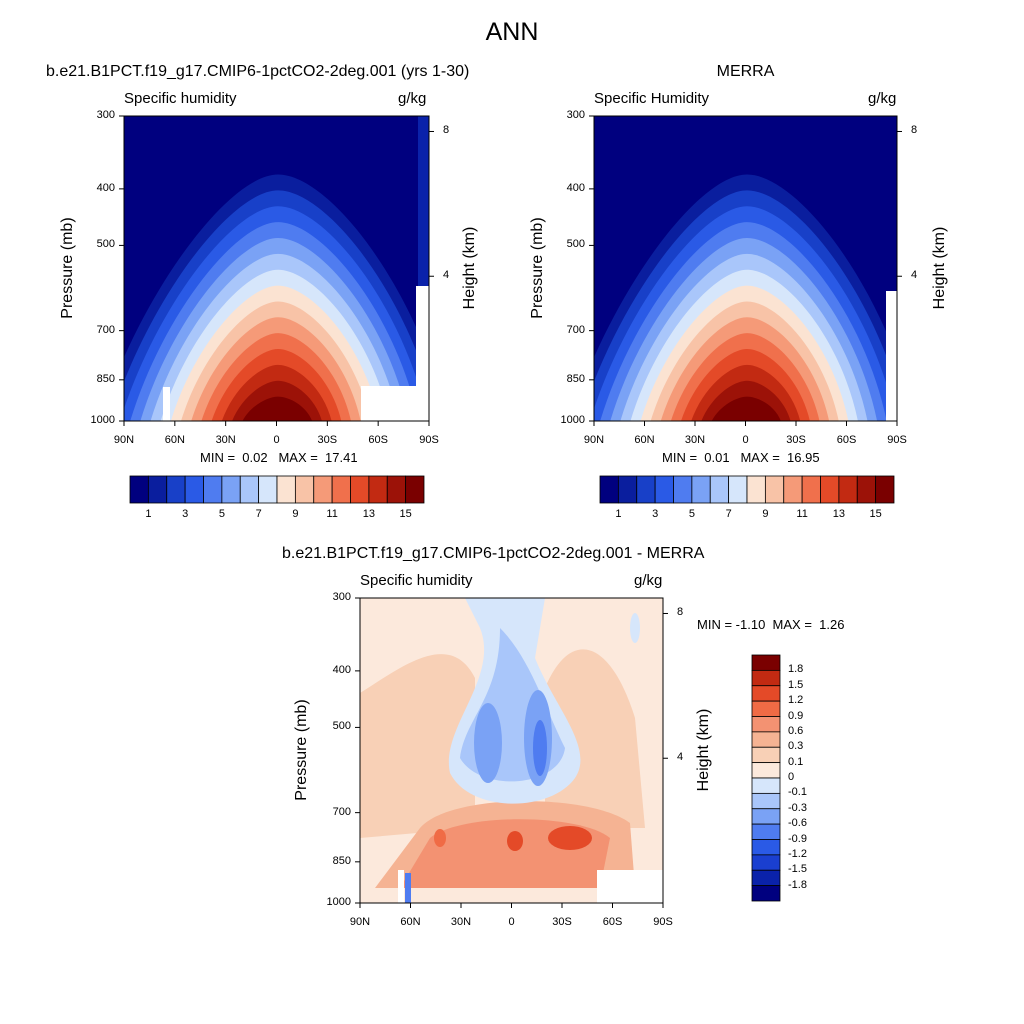 The width and height of the screenshot is (1024, 1024). Describe the element at coordinates (796, 700) in the screenshot. I see `colorbar-label: 1.2` at that location.